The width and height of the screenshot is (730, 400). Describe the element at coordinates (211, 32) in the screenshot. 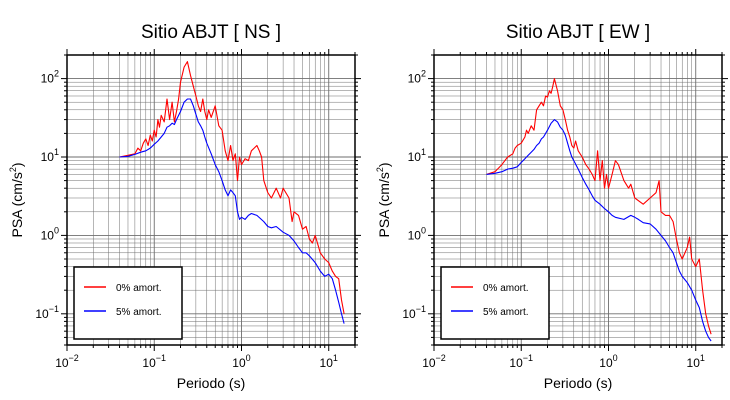

I see `chart-title: Sitio ABJT [ NS ]` at that location.